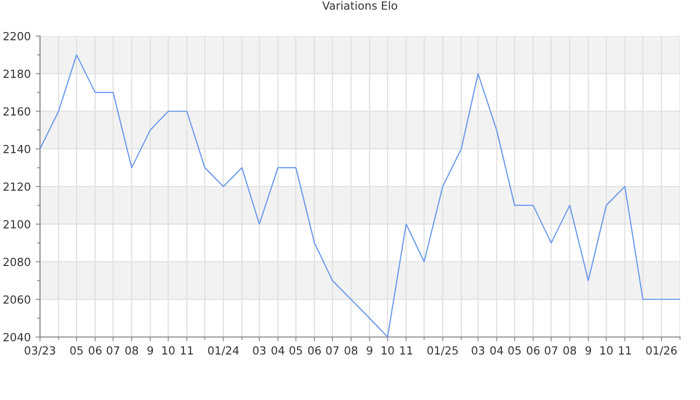 The width and height of the screenshot is (700, 400). I want to click on x-tick-label: 01/25, so click(442, 351).